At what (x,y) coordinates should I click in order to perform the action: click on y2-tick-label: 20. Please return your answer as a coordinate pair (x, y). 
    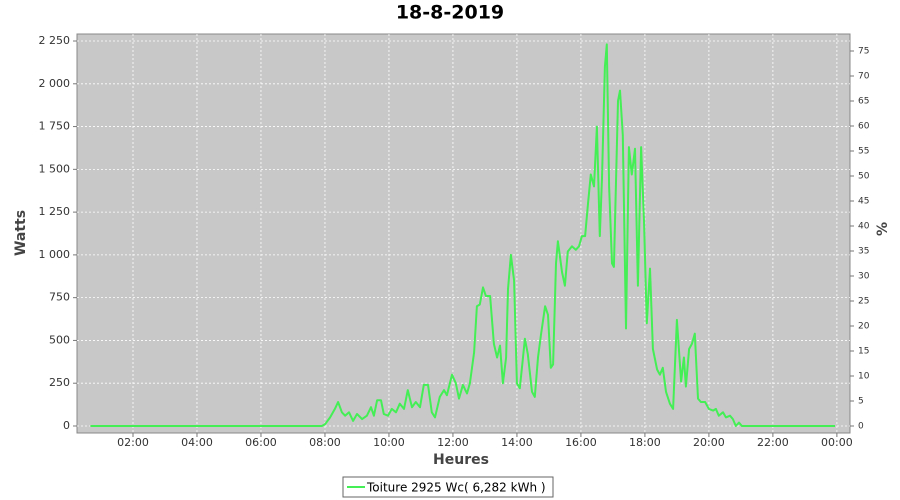
    Looking at the image, I should click on (864, 327).